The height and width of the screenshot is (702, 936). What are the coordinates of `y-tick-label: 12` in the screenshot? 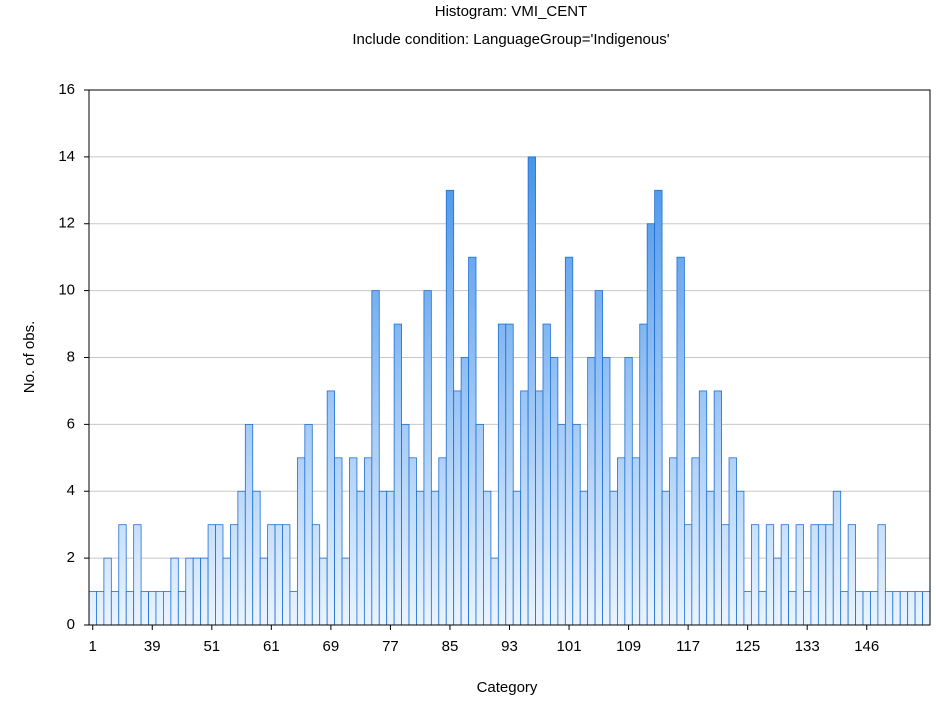 It's located at (66, 223).